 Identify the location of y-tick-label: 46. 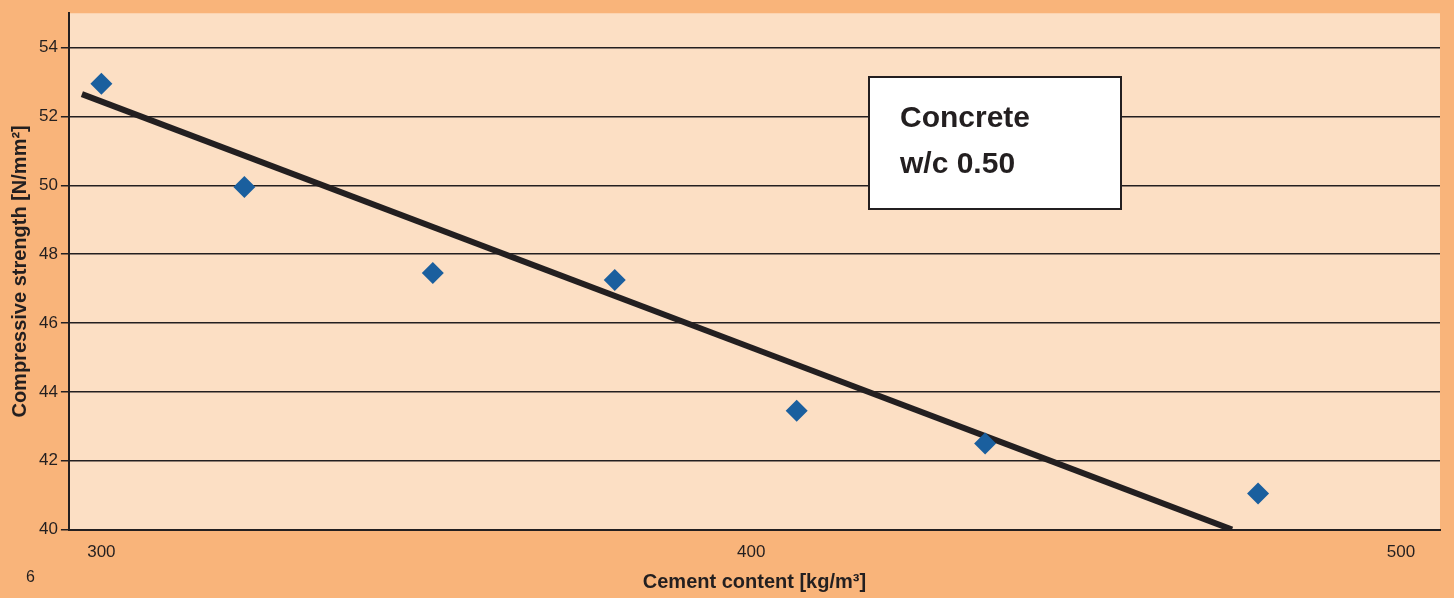
(48, 322).